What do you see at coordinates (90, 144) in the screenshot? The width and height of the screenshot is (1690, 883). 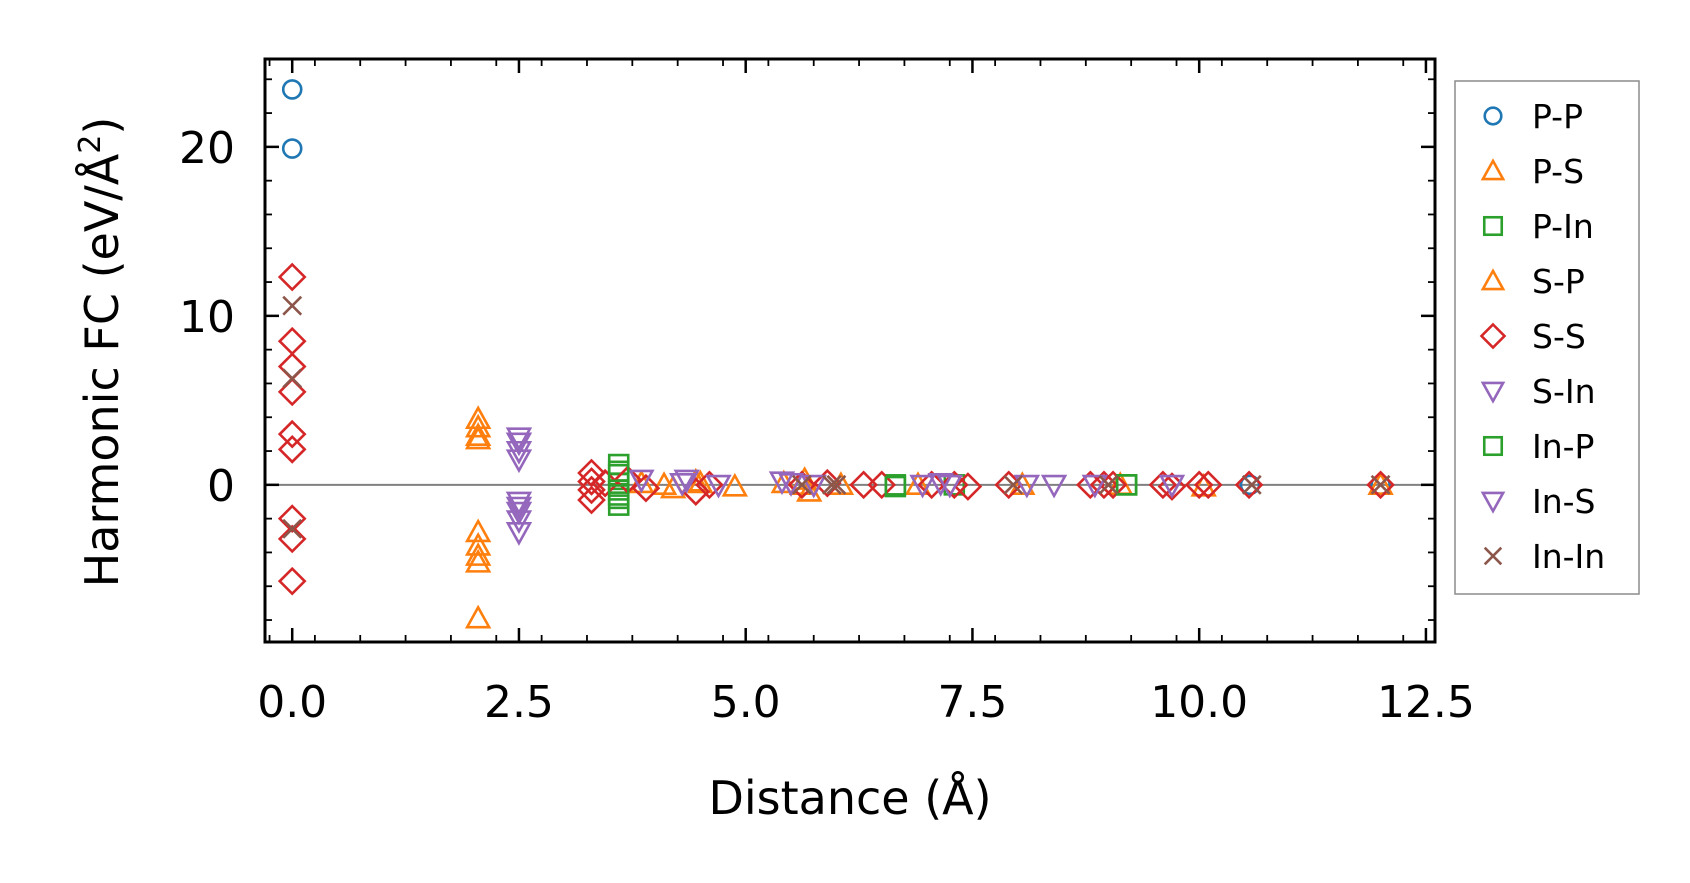 I see `y-axis-title-superscript: 2` at bounding box center [90, 144].